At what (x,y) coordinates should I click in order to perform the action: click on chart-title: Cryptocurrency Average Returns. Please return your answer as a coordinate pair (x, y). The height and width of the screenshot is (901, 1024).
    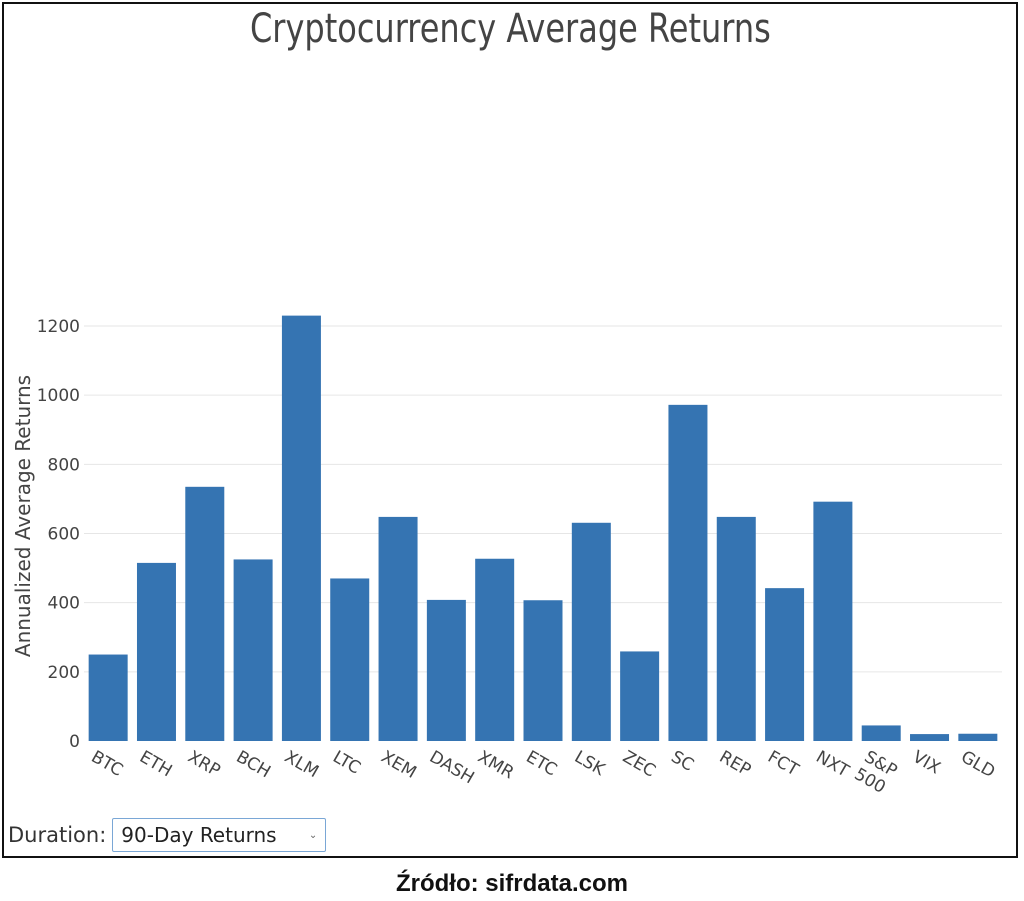
    Looking at the image, I should click on (510, 29).